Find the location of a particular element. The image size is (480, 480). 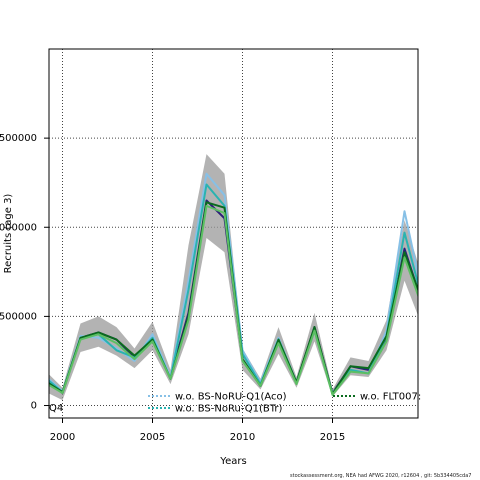

x-tick-label: 2005 is located at coordinates (152, 437).